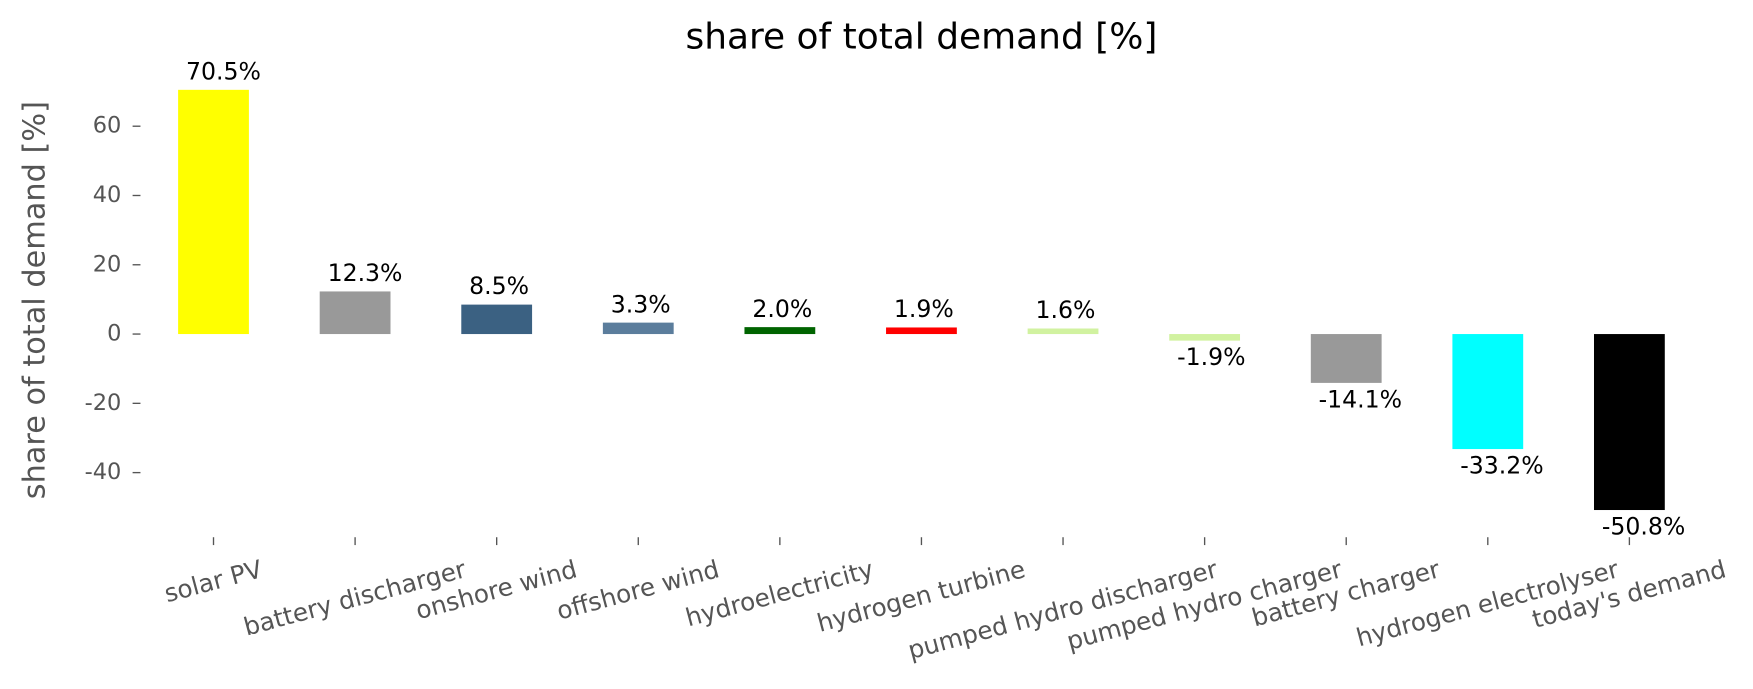 The width and height of the screenshot is (1753, 689). I want to click on y-tick-label: 20, so click(107, 264).